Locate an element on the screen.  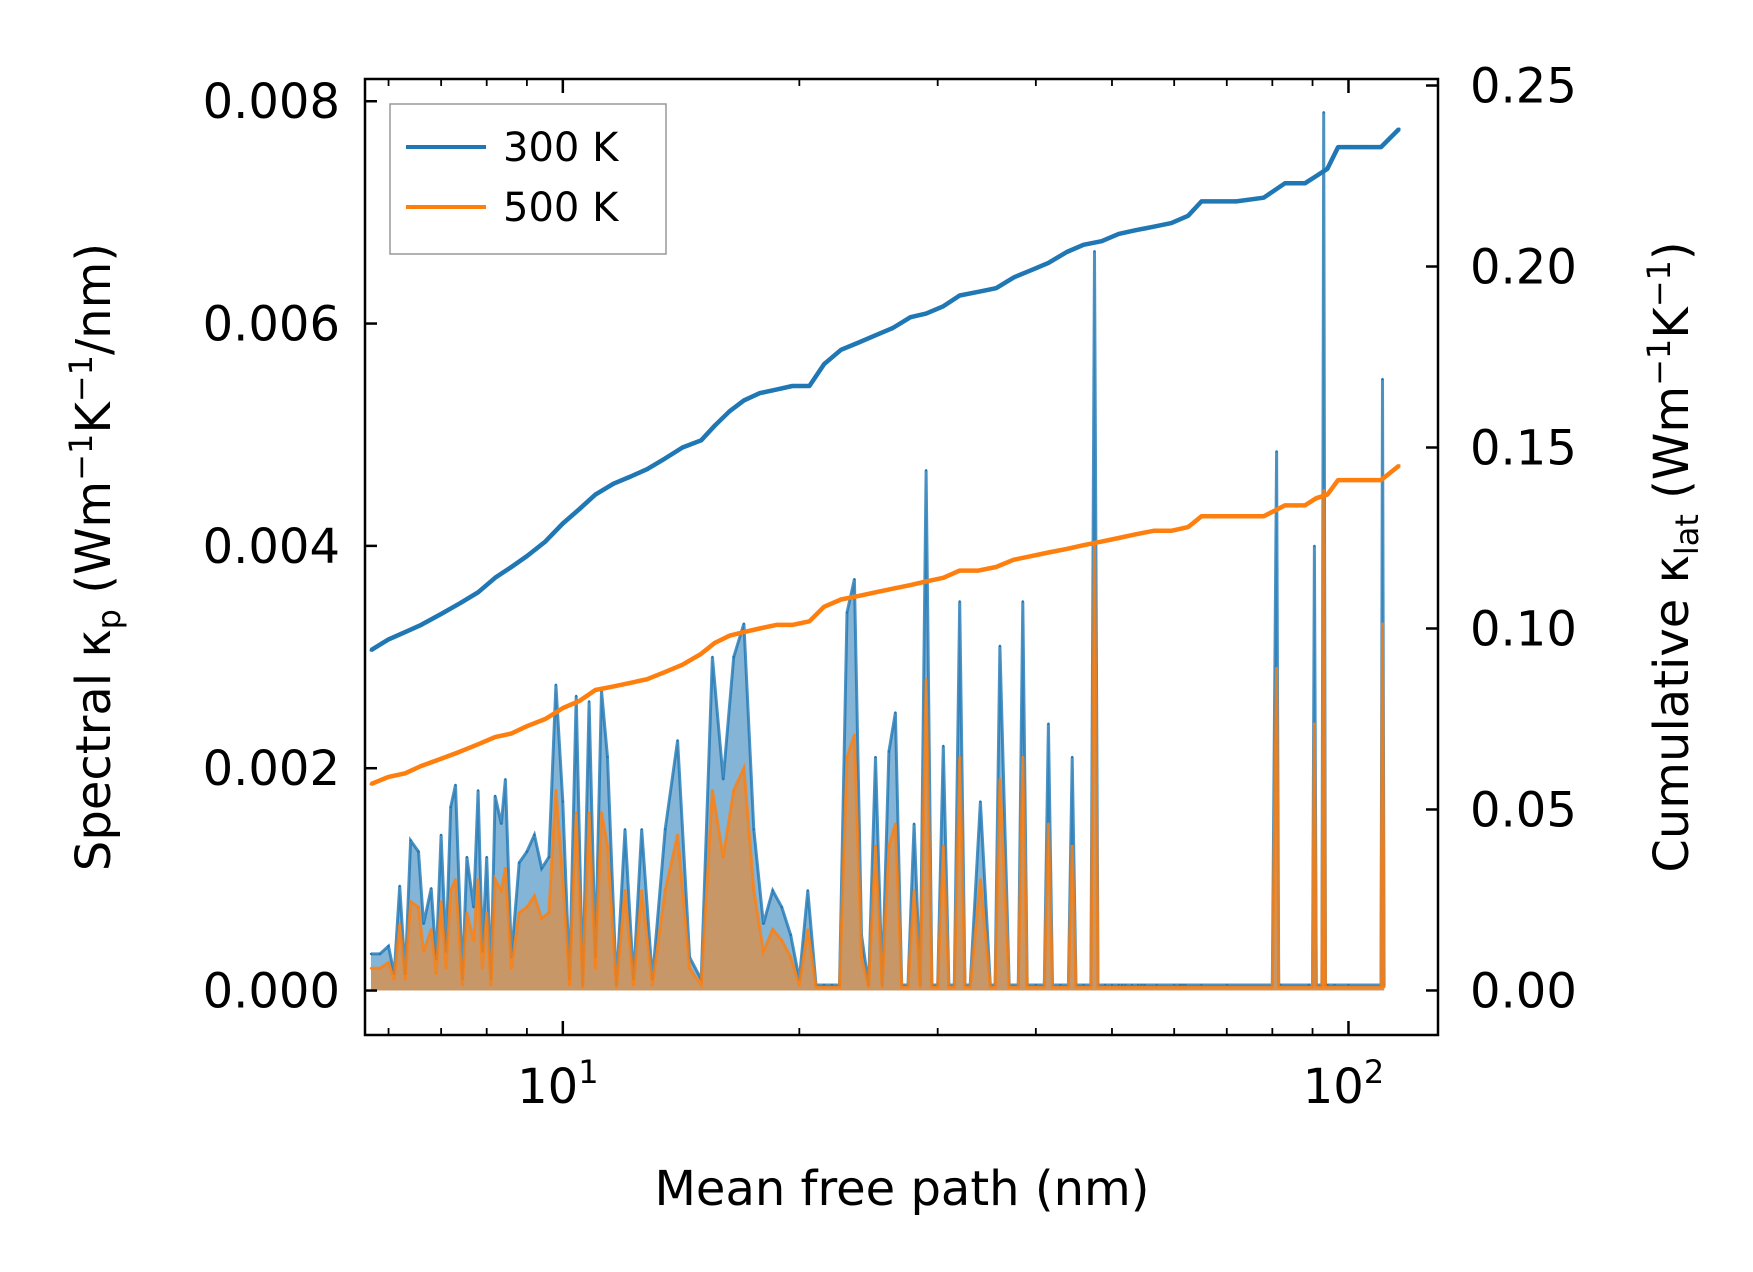
x-tick-label: 101 is located at coordinates (557, 1084).